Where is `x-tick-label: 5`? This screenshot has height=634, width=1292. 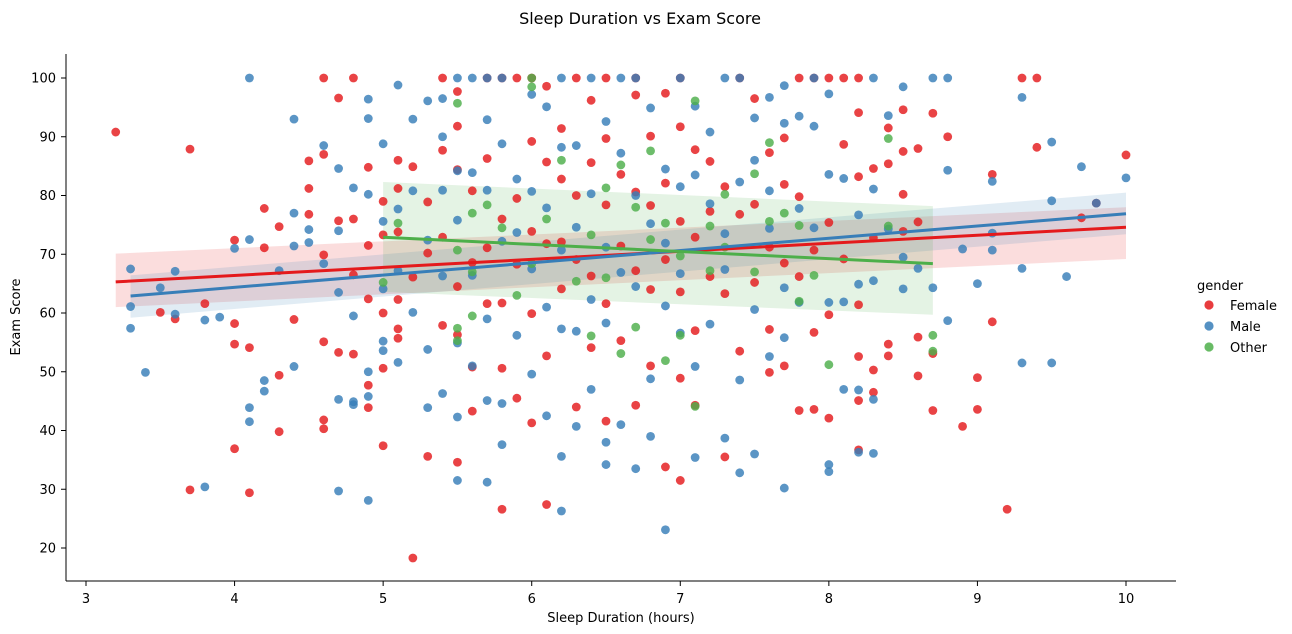 x-tick-label: 5 is located at coordinates (383, 599).